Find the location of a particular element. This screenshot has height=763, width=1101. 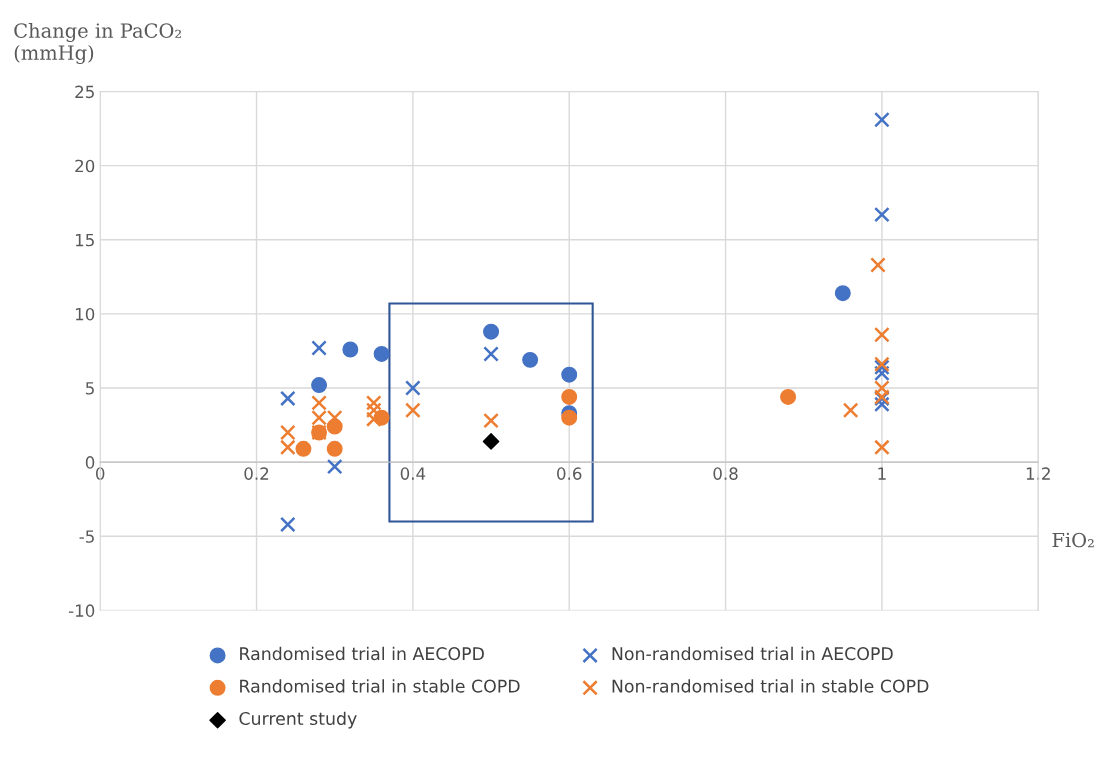

y-axis-title: Change in PaCO₂ (mmHg) is located at coordinates (97, 43).